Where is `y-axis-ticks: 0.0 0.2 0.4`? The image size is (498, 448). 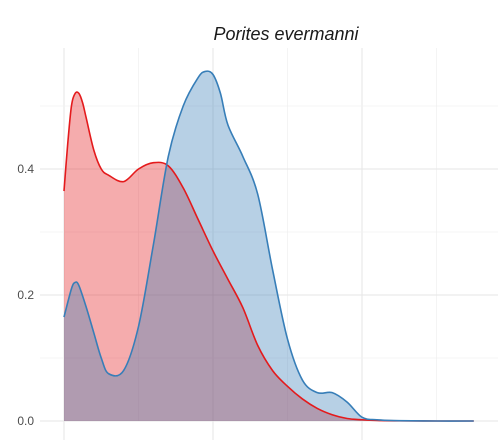 y-axis-ticks: 0.0 0.2 0.4 is located at coordinates (25, 295).